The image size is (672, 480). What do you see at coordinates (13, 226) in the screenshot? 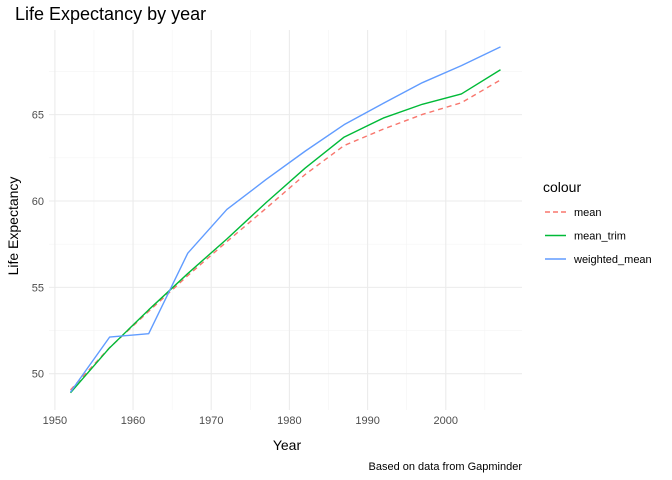
I see `y-axis-title: Life Expectancy` at bounding box center [13, 226].